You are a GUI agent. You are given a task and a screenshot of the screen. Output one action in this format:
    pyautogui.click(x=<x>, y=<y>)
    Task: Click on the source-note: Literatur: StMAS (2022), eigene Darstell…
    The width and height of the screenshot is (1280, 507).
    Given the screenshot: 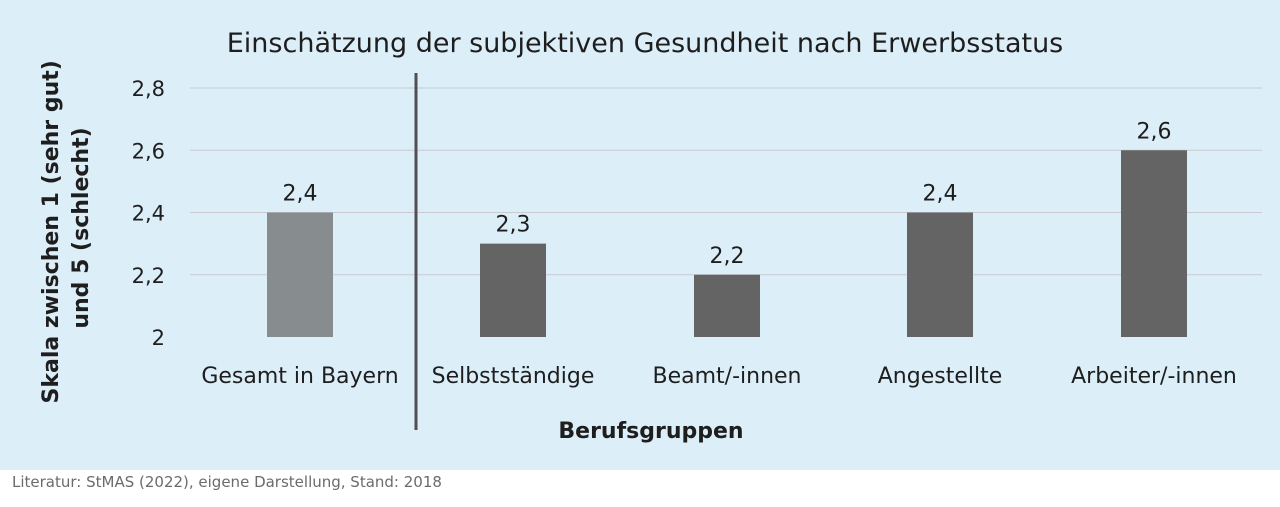 What is the action you would take?
    pyautogui.click(x=227, y=482)
    